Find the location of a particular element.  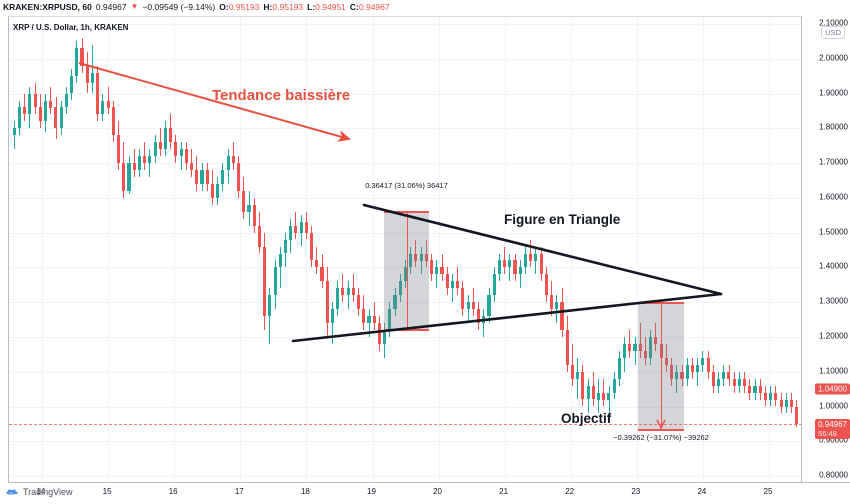

price-tick-label: 1.80000 is located at coordinates (833, 127).